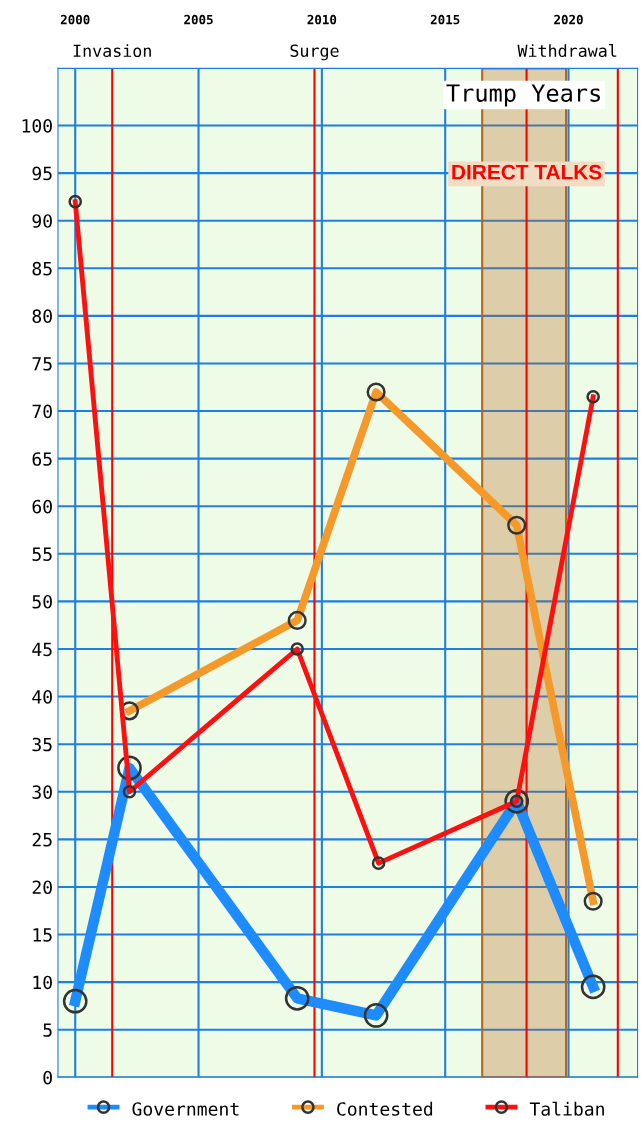 This screenshot has width=644, height=1140. Describe the element at coordinates (42, 364) in the screenshot. I see `y-tick-label: 75` at that location.